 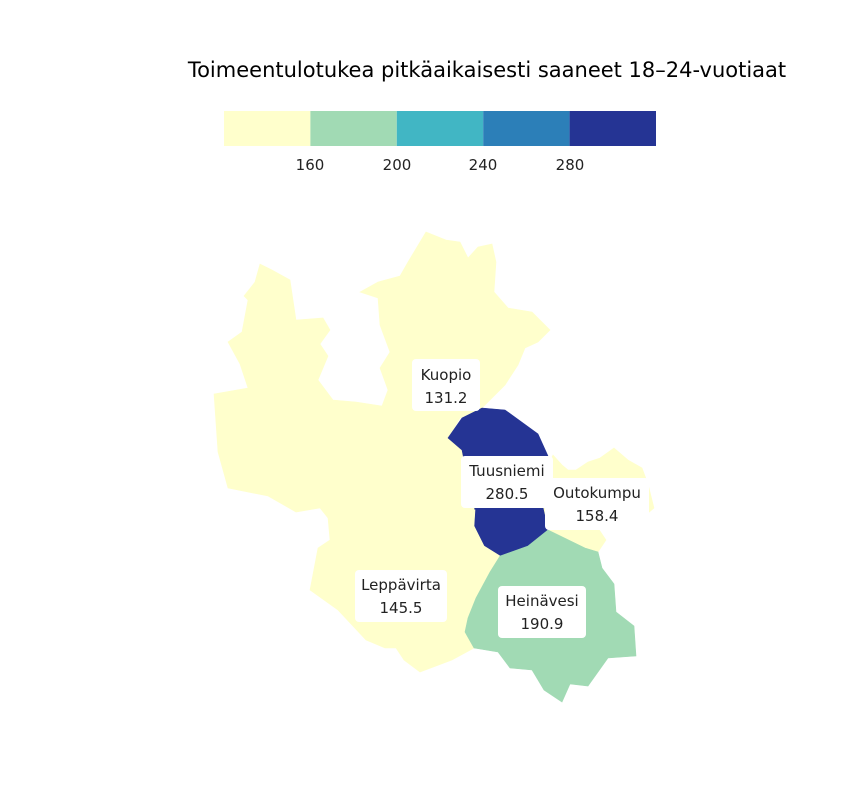 What do you see at coordinates (597, 516) in the screenshot?
I see `label-value: 158.4` at bounding box center [597, 516].